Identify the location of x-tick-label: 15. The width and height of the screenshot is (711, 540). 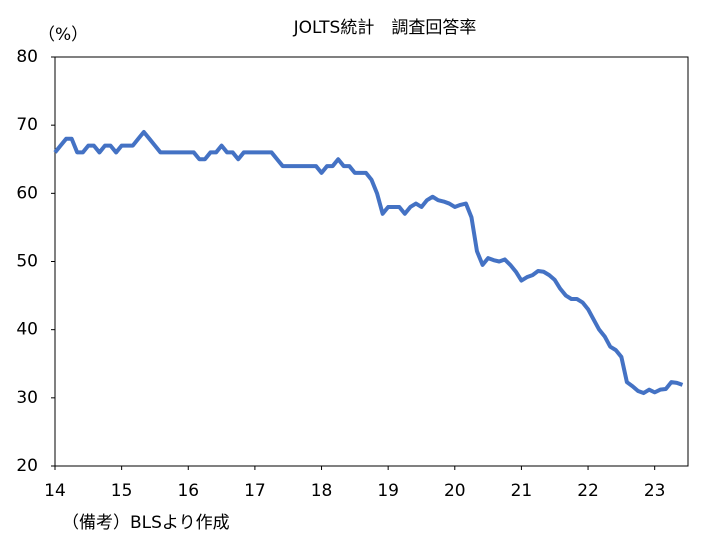
(122, 491).